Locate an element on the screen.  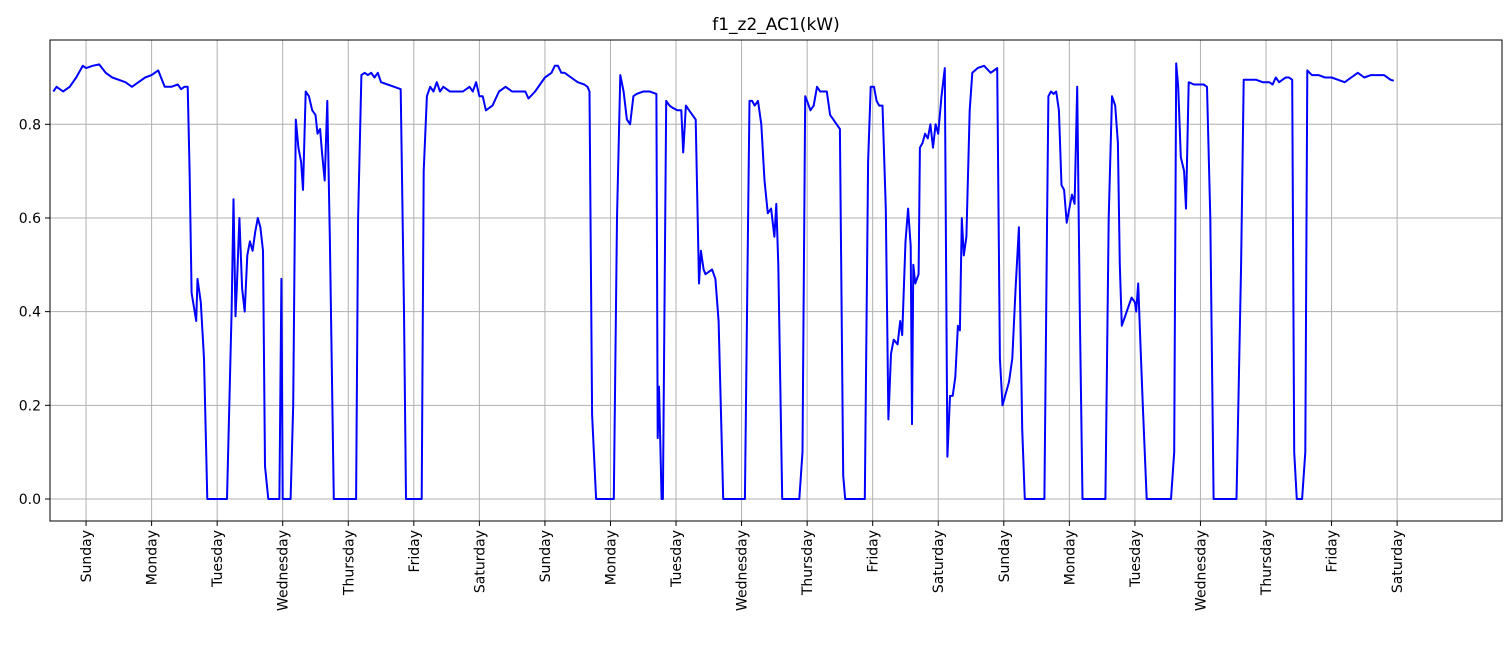
y-tick-label: 0.4 is located at coordinates (30, 313).